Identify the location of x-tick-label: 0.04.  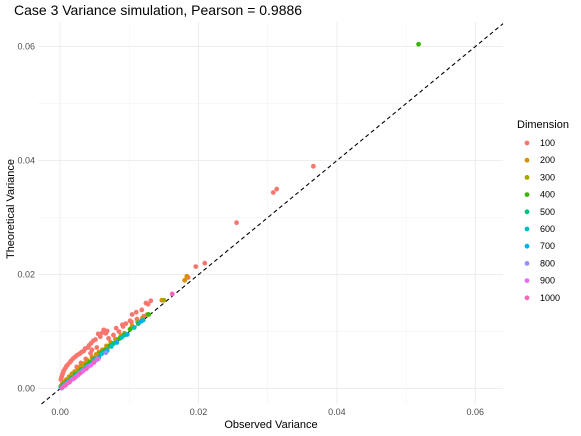
(337, 412).